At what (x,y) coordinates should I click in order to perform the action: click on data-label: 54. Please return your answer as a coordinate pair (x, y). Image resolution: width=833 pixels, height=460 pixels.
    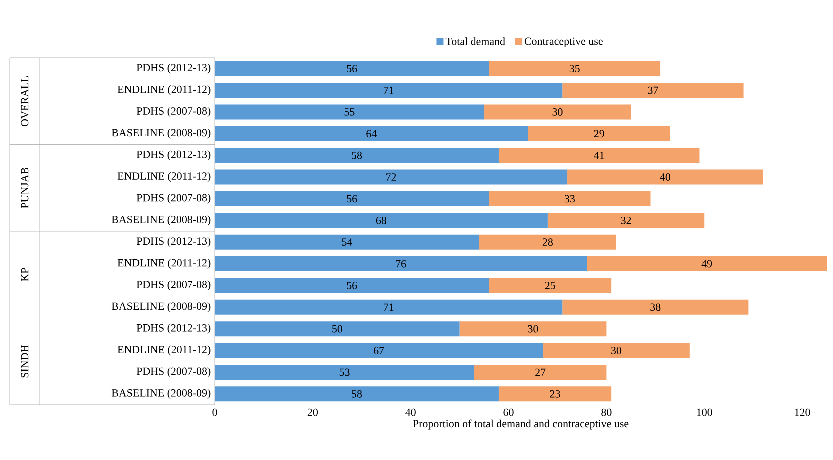
    Looking at the image, I should click on (347, 242).